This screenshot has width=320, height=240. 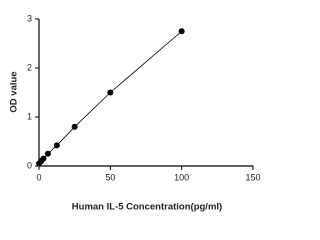 I want to click on y-tick-label: 2, so click(x=29, y=67).